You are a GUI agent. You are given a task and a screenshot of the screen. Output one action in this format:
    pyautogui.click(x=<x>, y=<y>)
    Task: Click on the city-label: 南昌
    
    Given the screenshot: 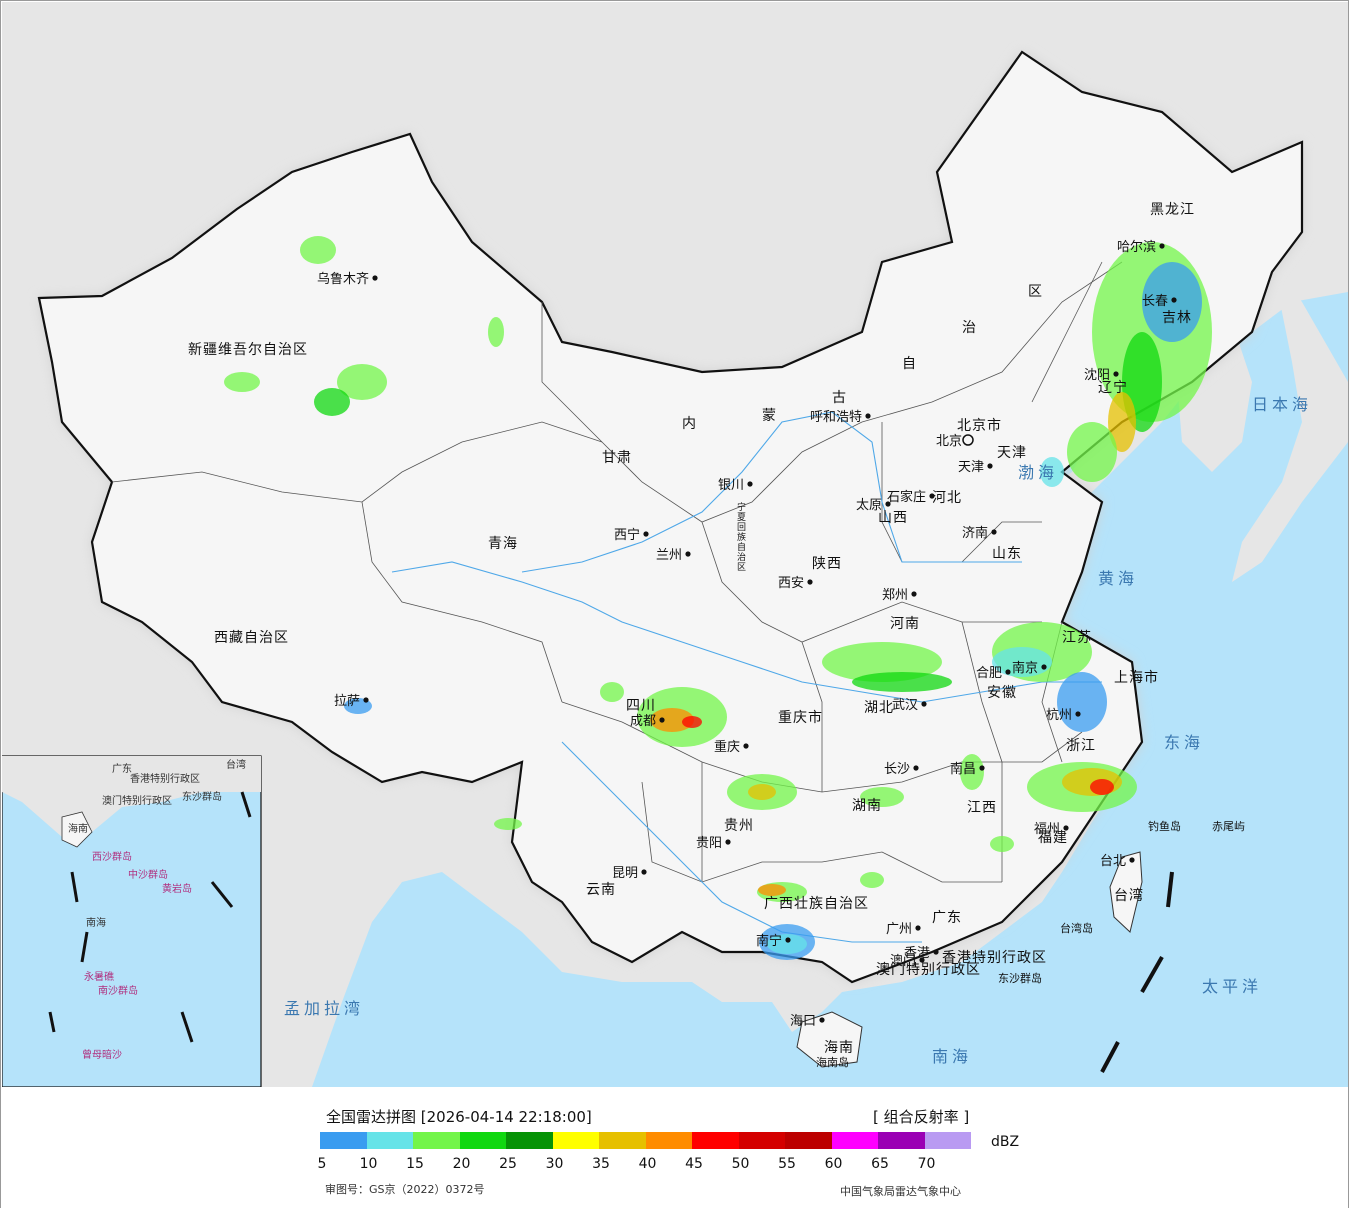 What is the action you would take?
    pyautogui.click(x=963, y=769)
    